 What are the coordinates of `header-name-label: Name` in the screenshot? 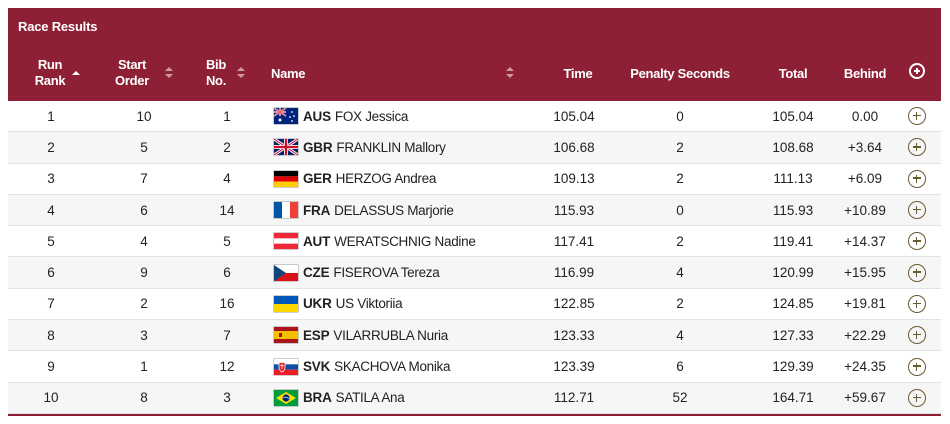 It's located at (288, 73).